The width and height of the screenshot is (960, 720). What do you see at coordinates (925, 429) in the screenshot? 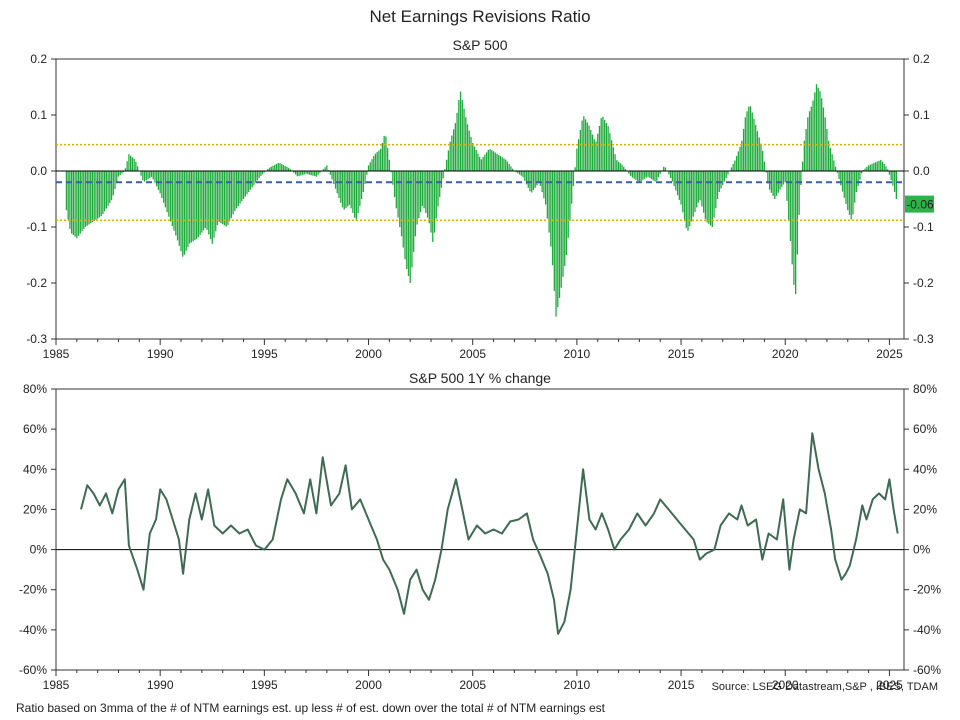
I see `y-tick-label-right: 60%` at bounding box center [925, 429].